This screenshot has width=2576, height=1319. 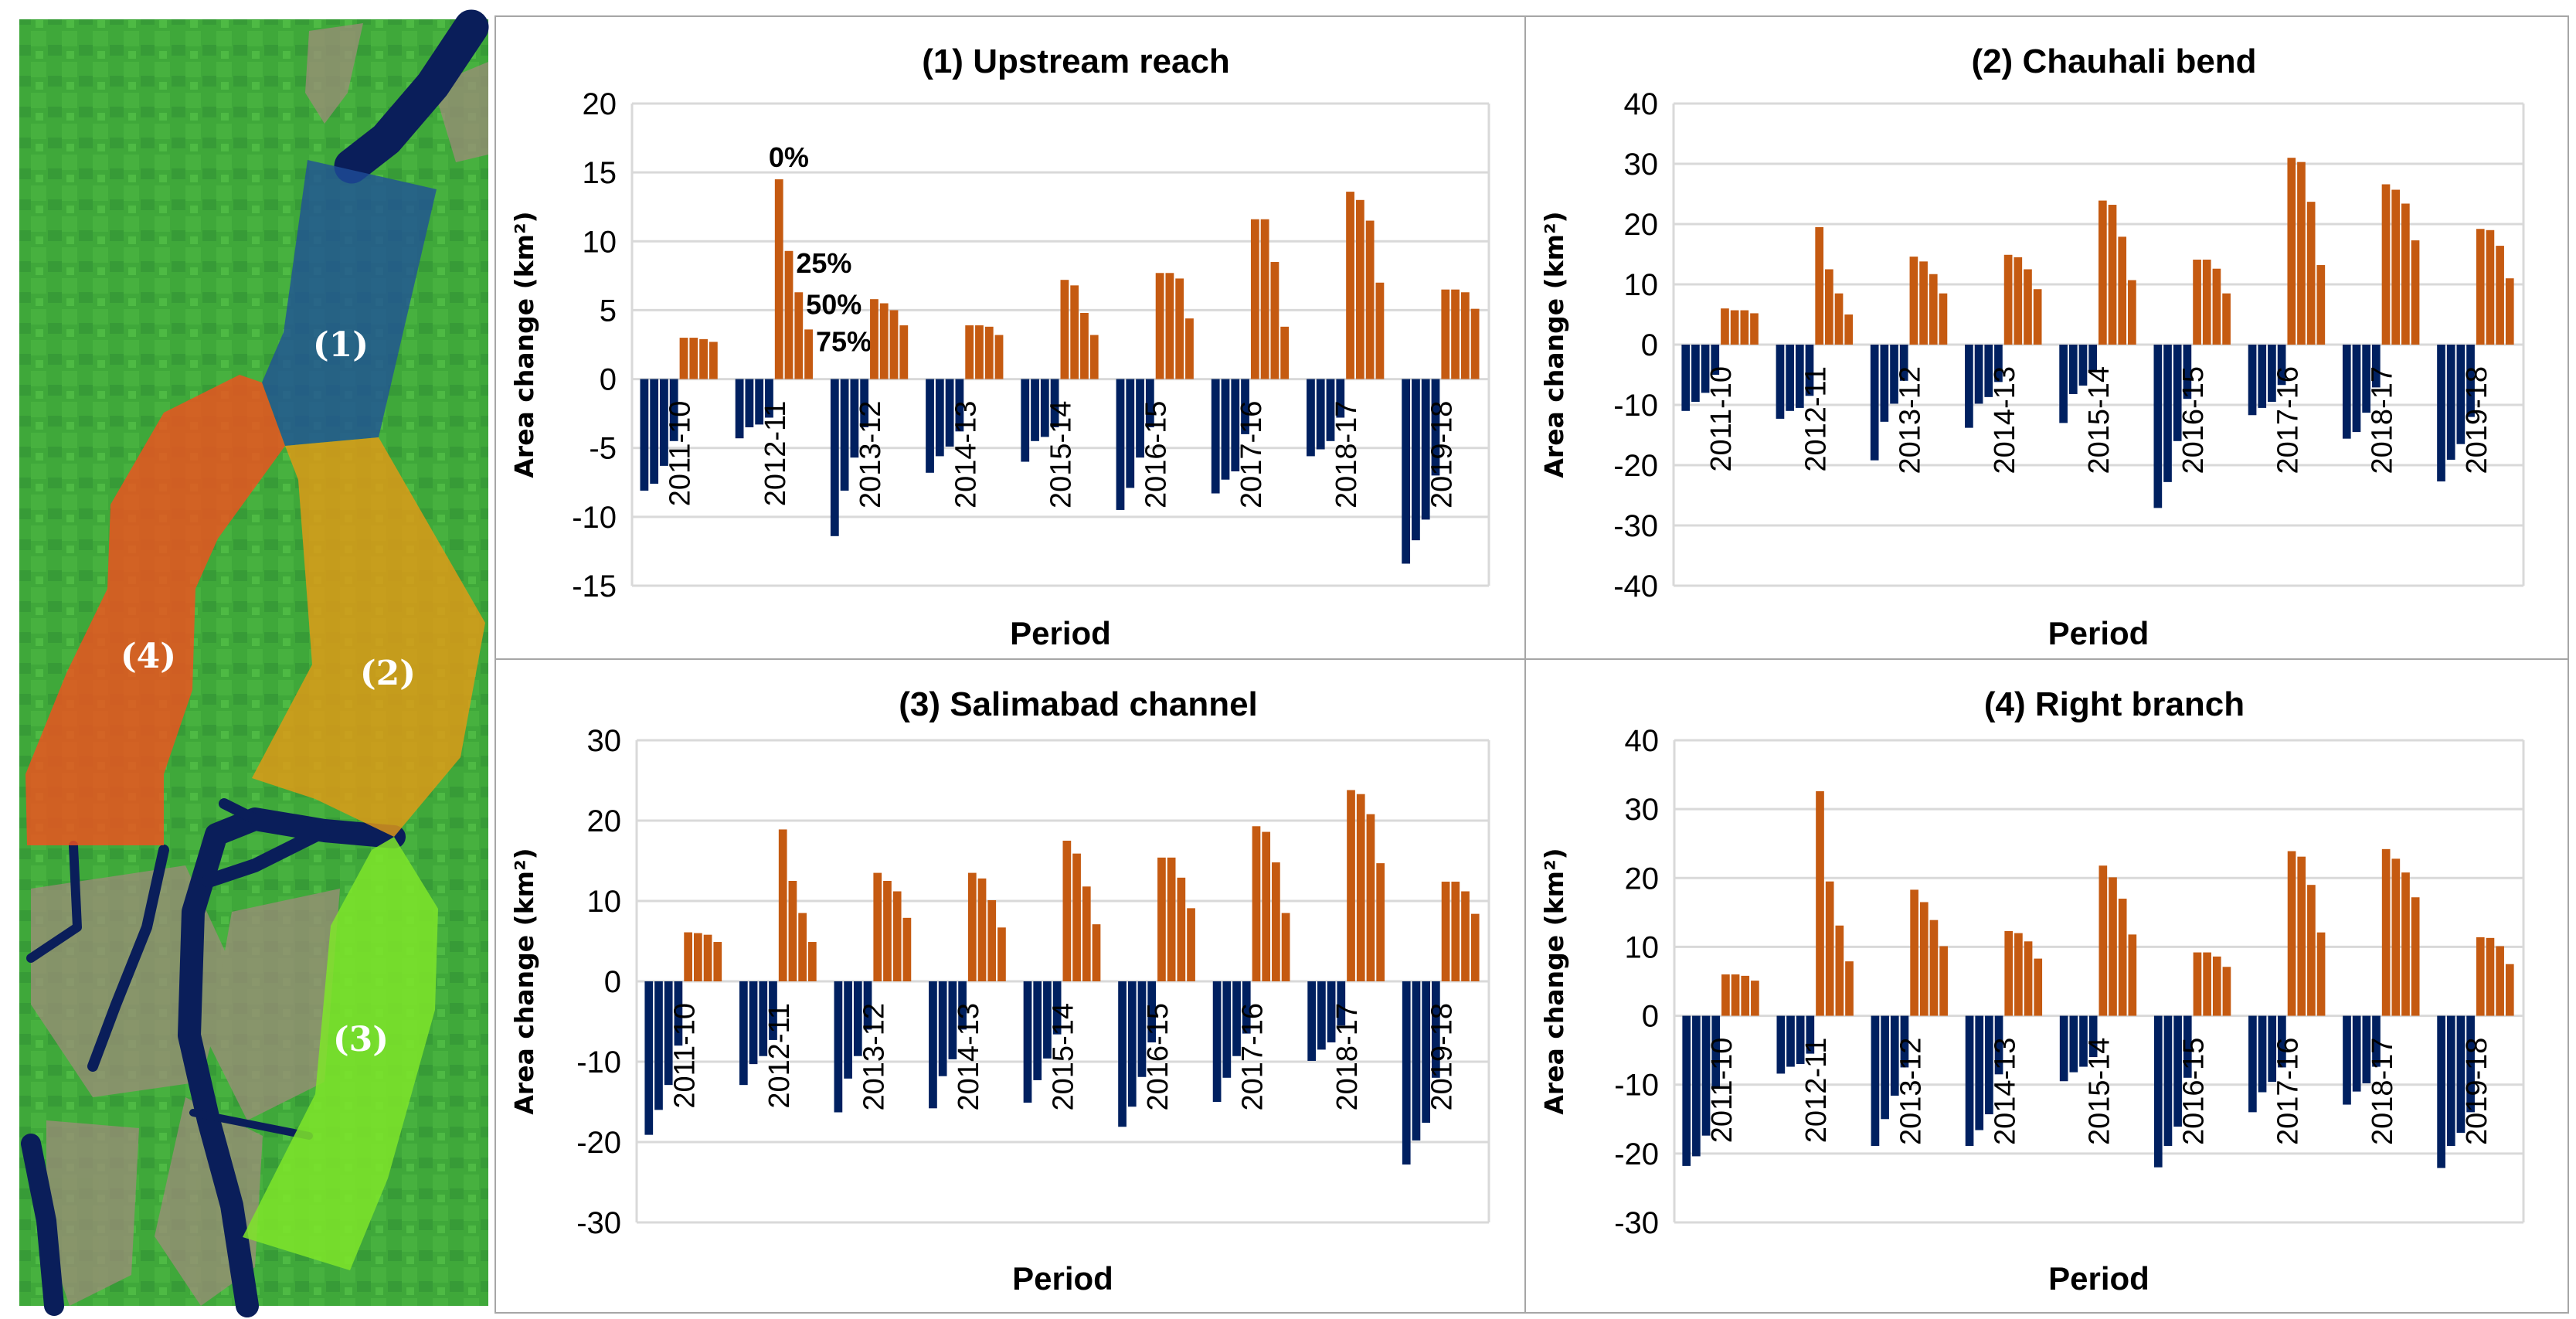 What do you see at coordinates (2005, 1091) in the screenshot?
I see `category-label: 2014-13` at bounding box center [2005, 1091].